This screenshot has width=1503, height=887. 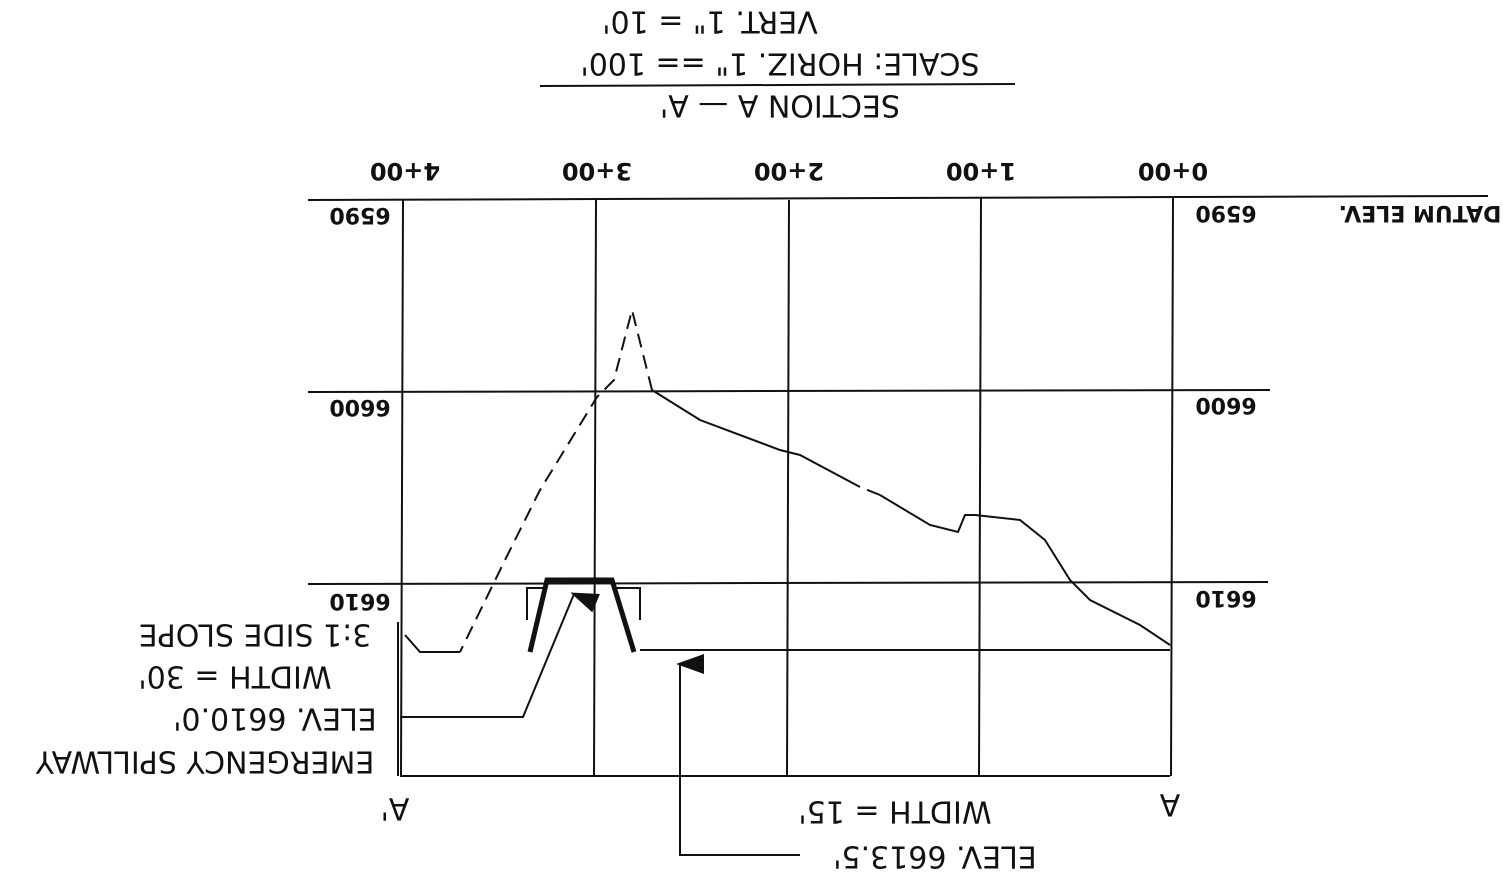 What do you see at coordinates (598, 724) in the screenshot?
I see `leaders` at bounding box center [598, 724].